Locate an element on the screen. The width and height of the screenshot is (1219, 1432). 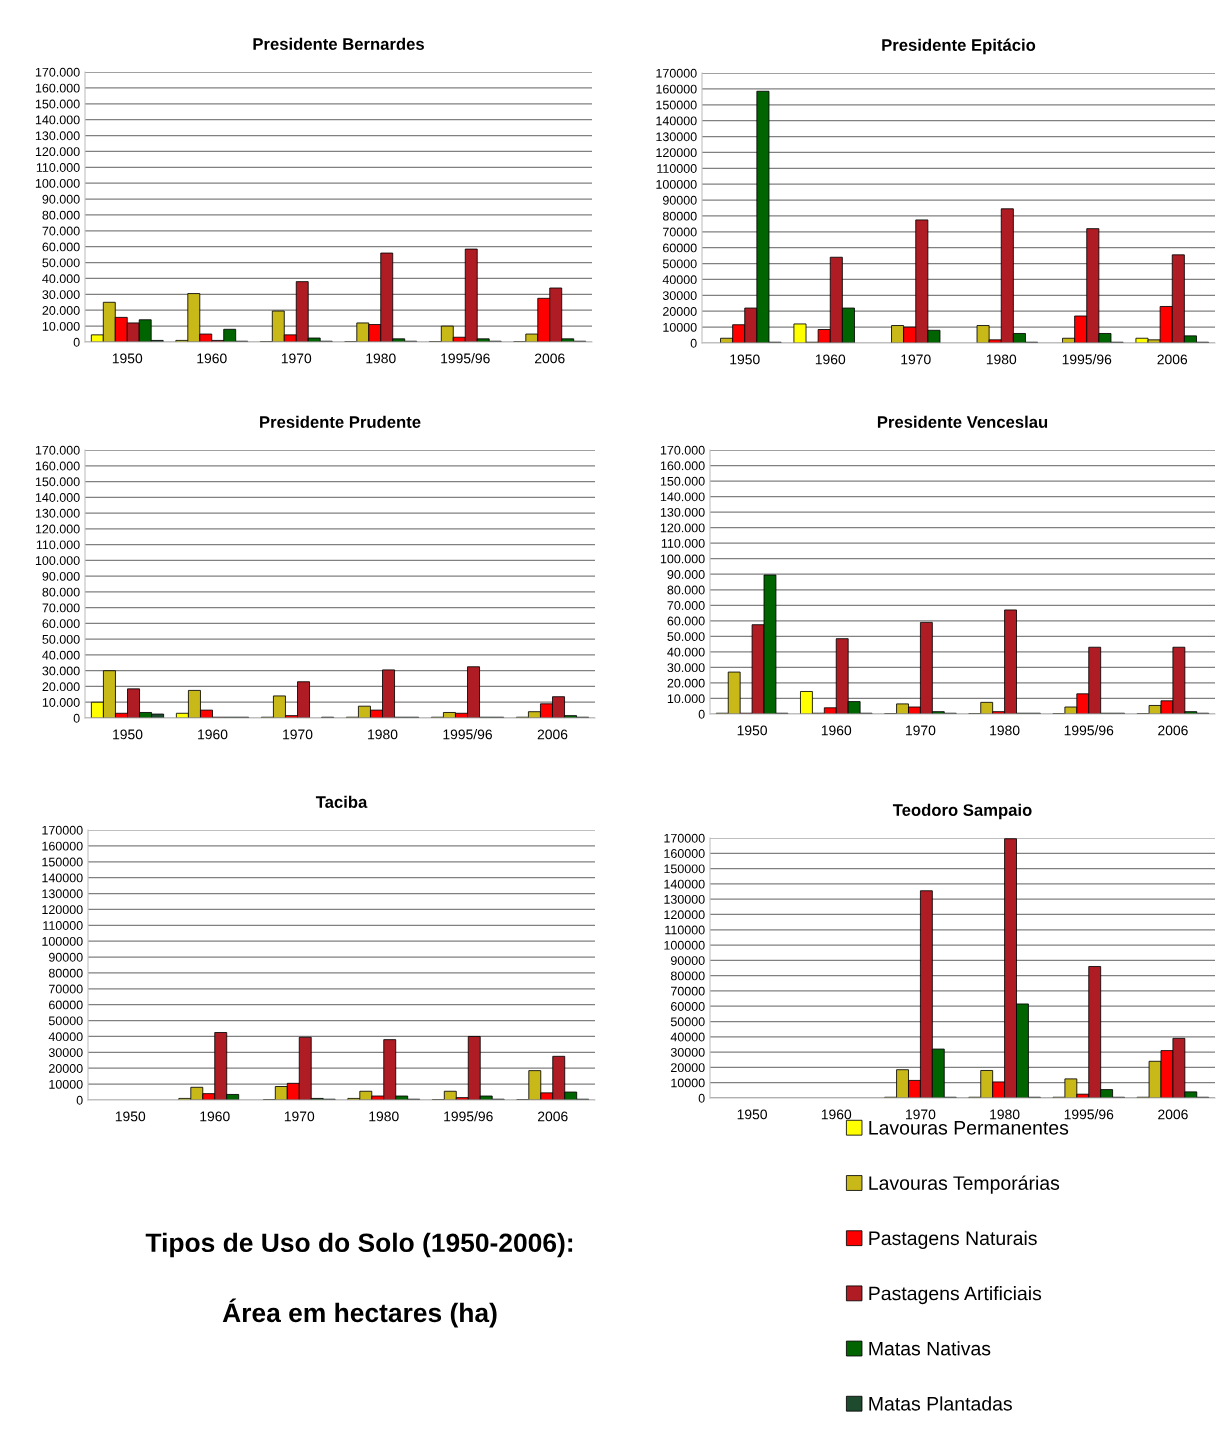
y-tick-label: 30.000 is located at coordinates (686, 668).